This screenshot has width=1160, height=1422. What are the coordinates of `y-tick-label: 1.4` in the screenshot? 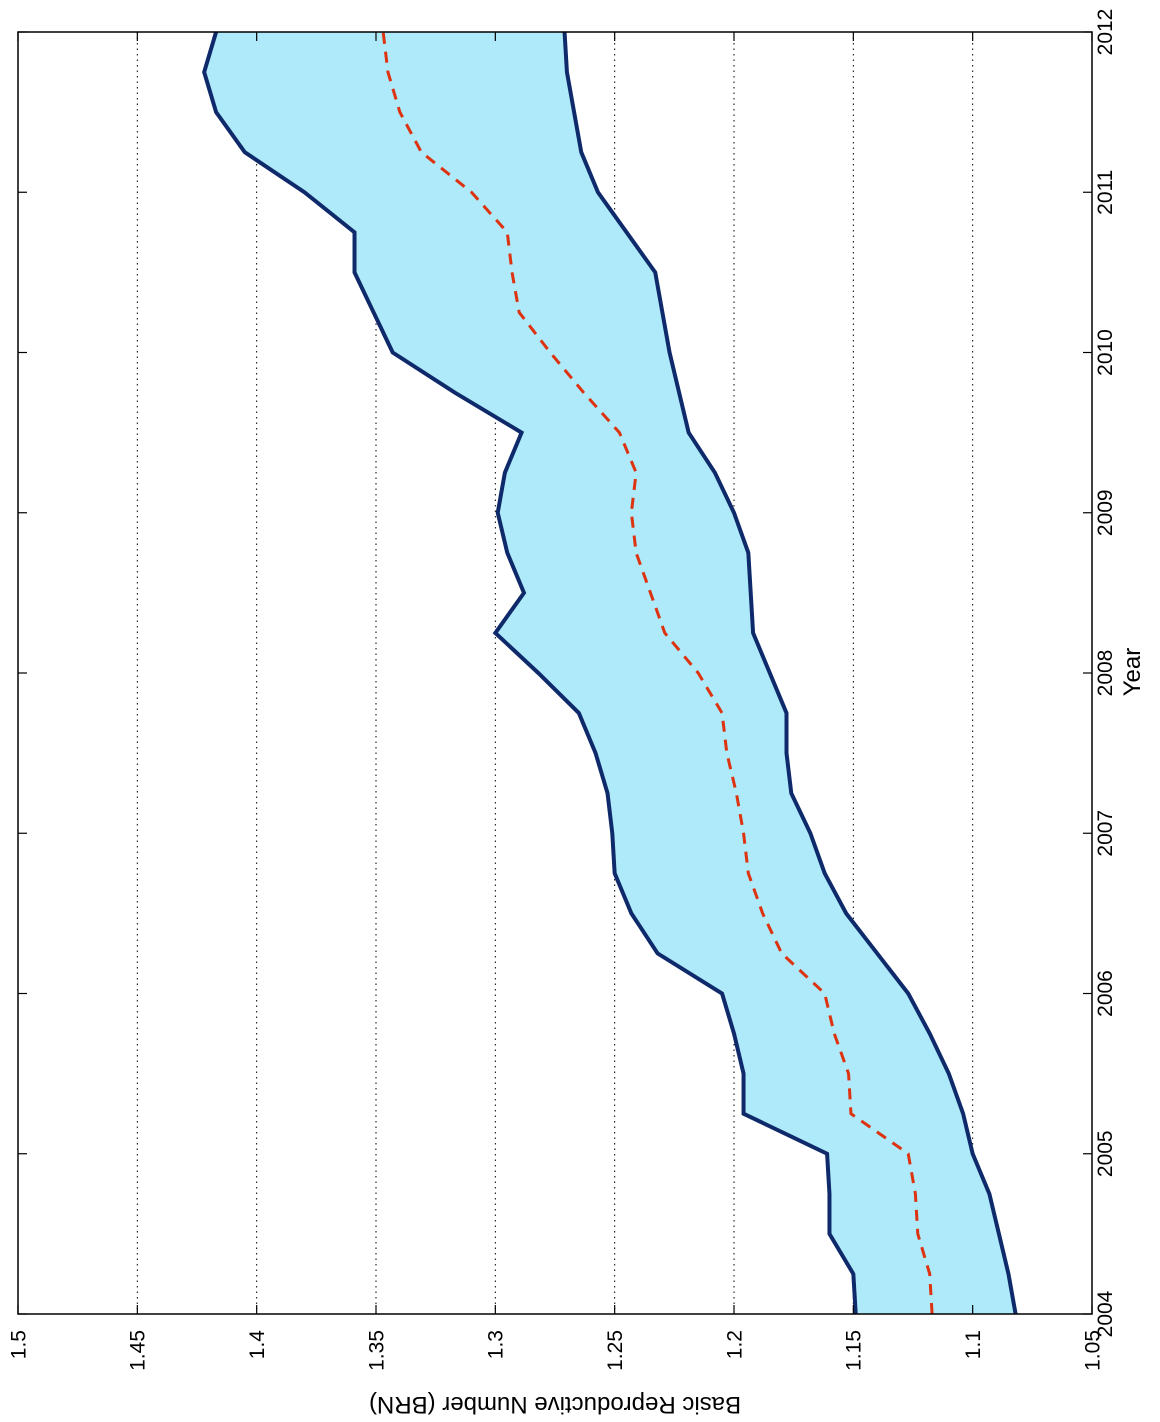 It's located at (257, 1345).